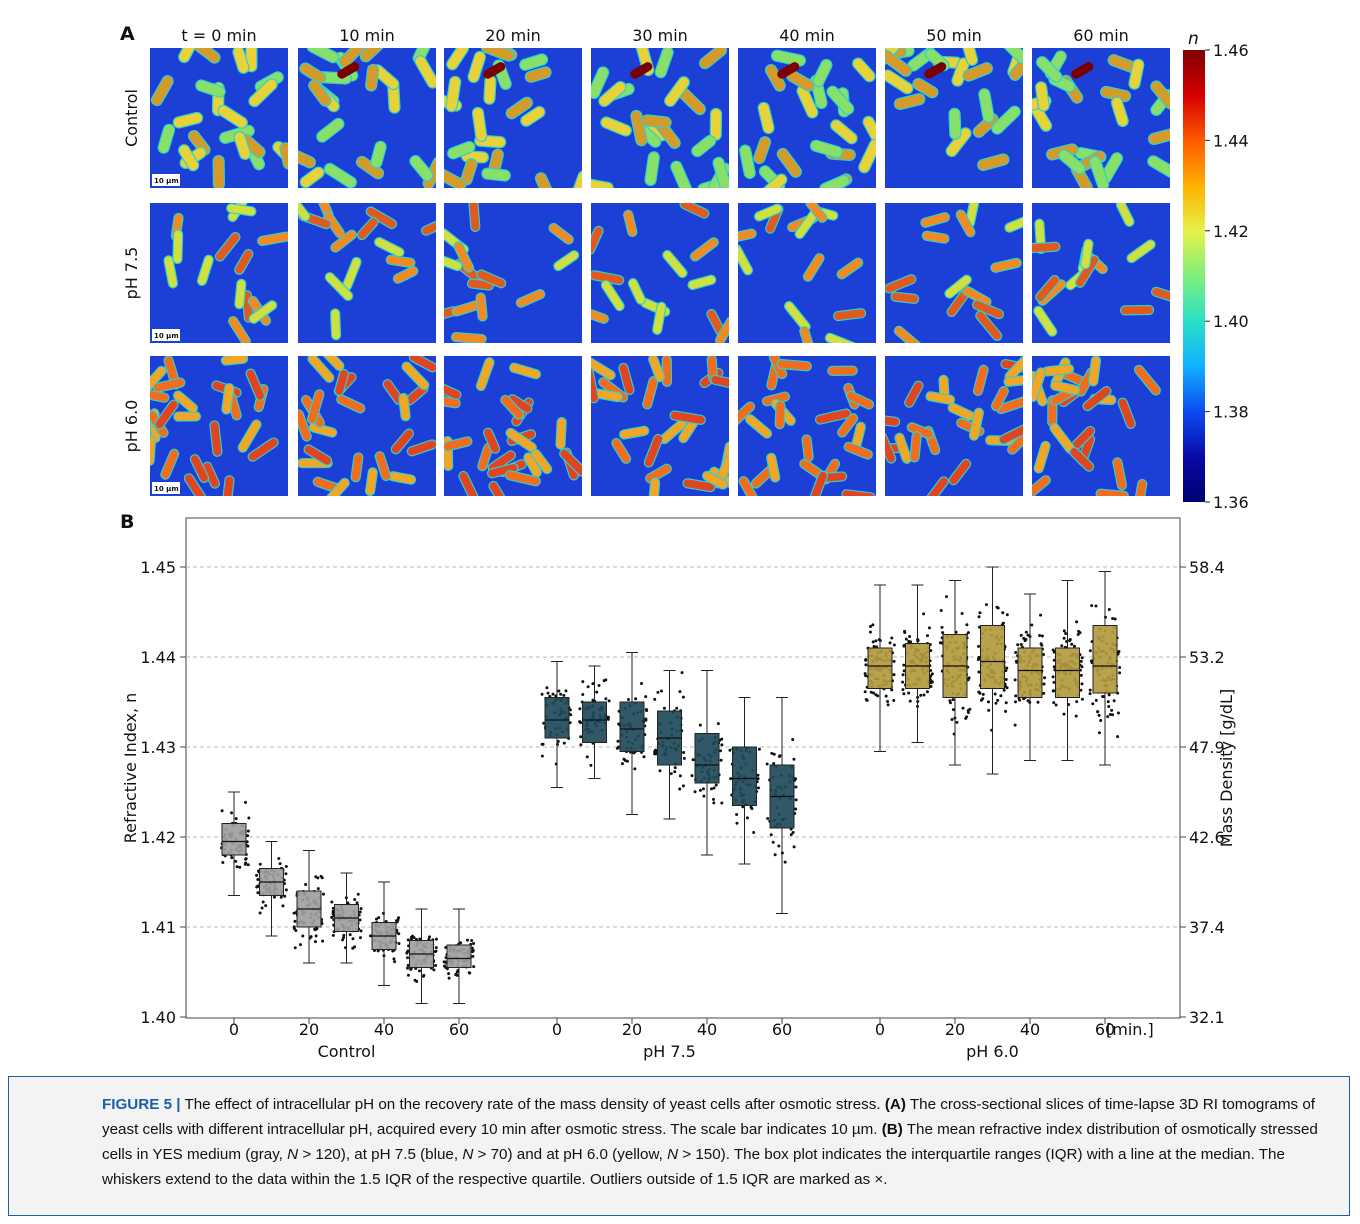 The width and height of the screenshot is (1360, 1224). What do you see at coordinates (166, 488) in the screenshot?
I see `scale-bar` at bounding box center [166, 488].